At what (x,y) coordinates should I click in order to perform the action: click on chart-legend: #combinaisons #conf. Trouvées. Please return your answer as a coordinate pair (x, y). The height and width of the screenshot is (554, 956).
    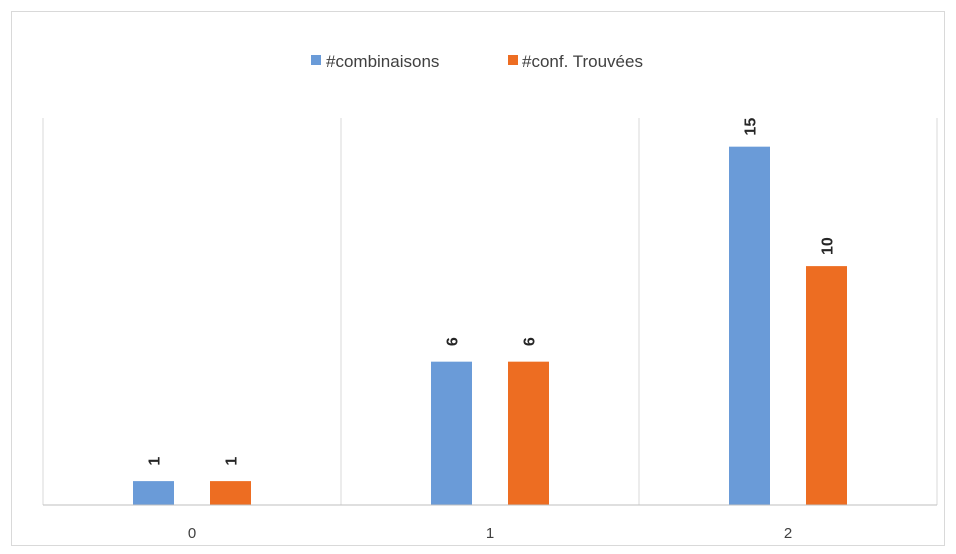
    Looking at the image, I should click on (477, 61).